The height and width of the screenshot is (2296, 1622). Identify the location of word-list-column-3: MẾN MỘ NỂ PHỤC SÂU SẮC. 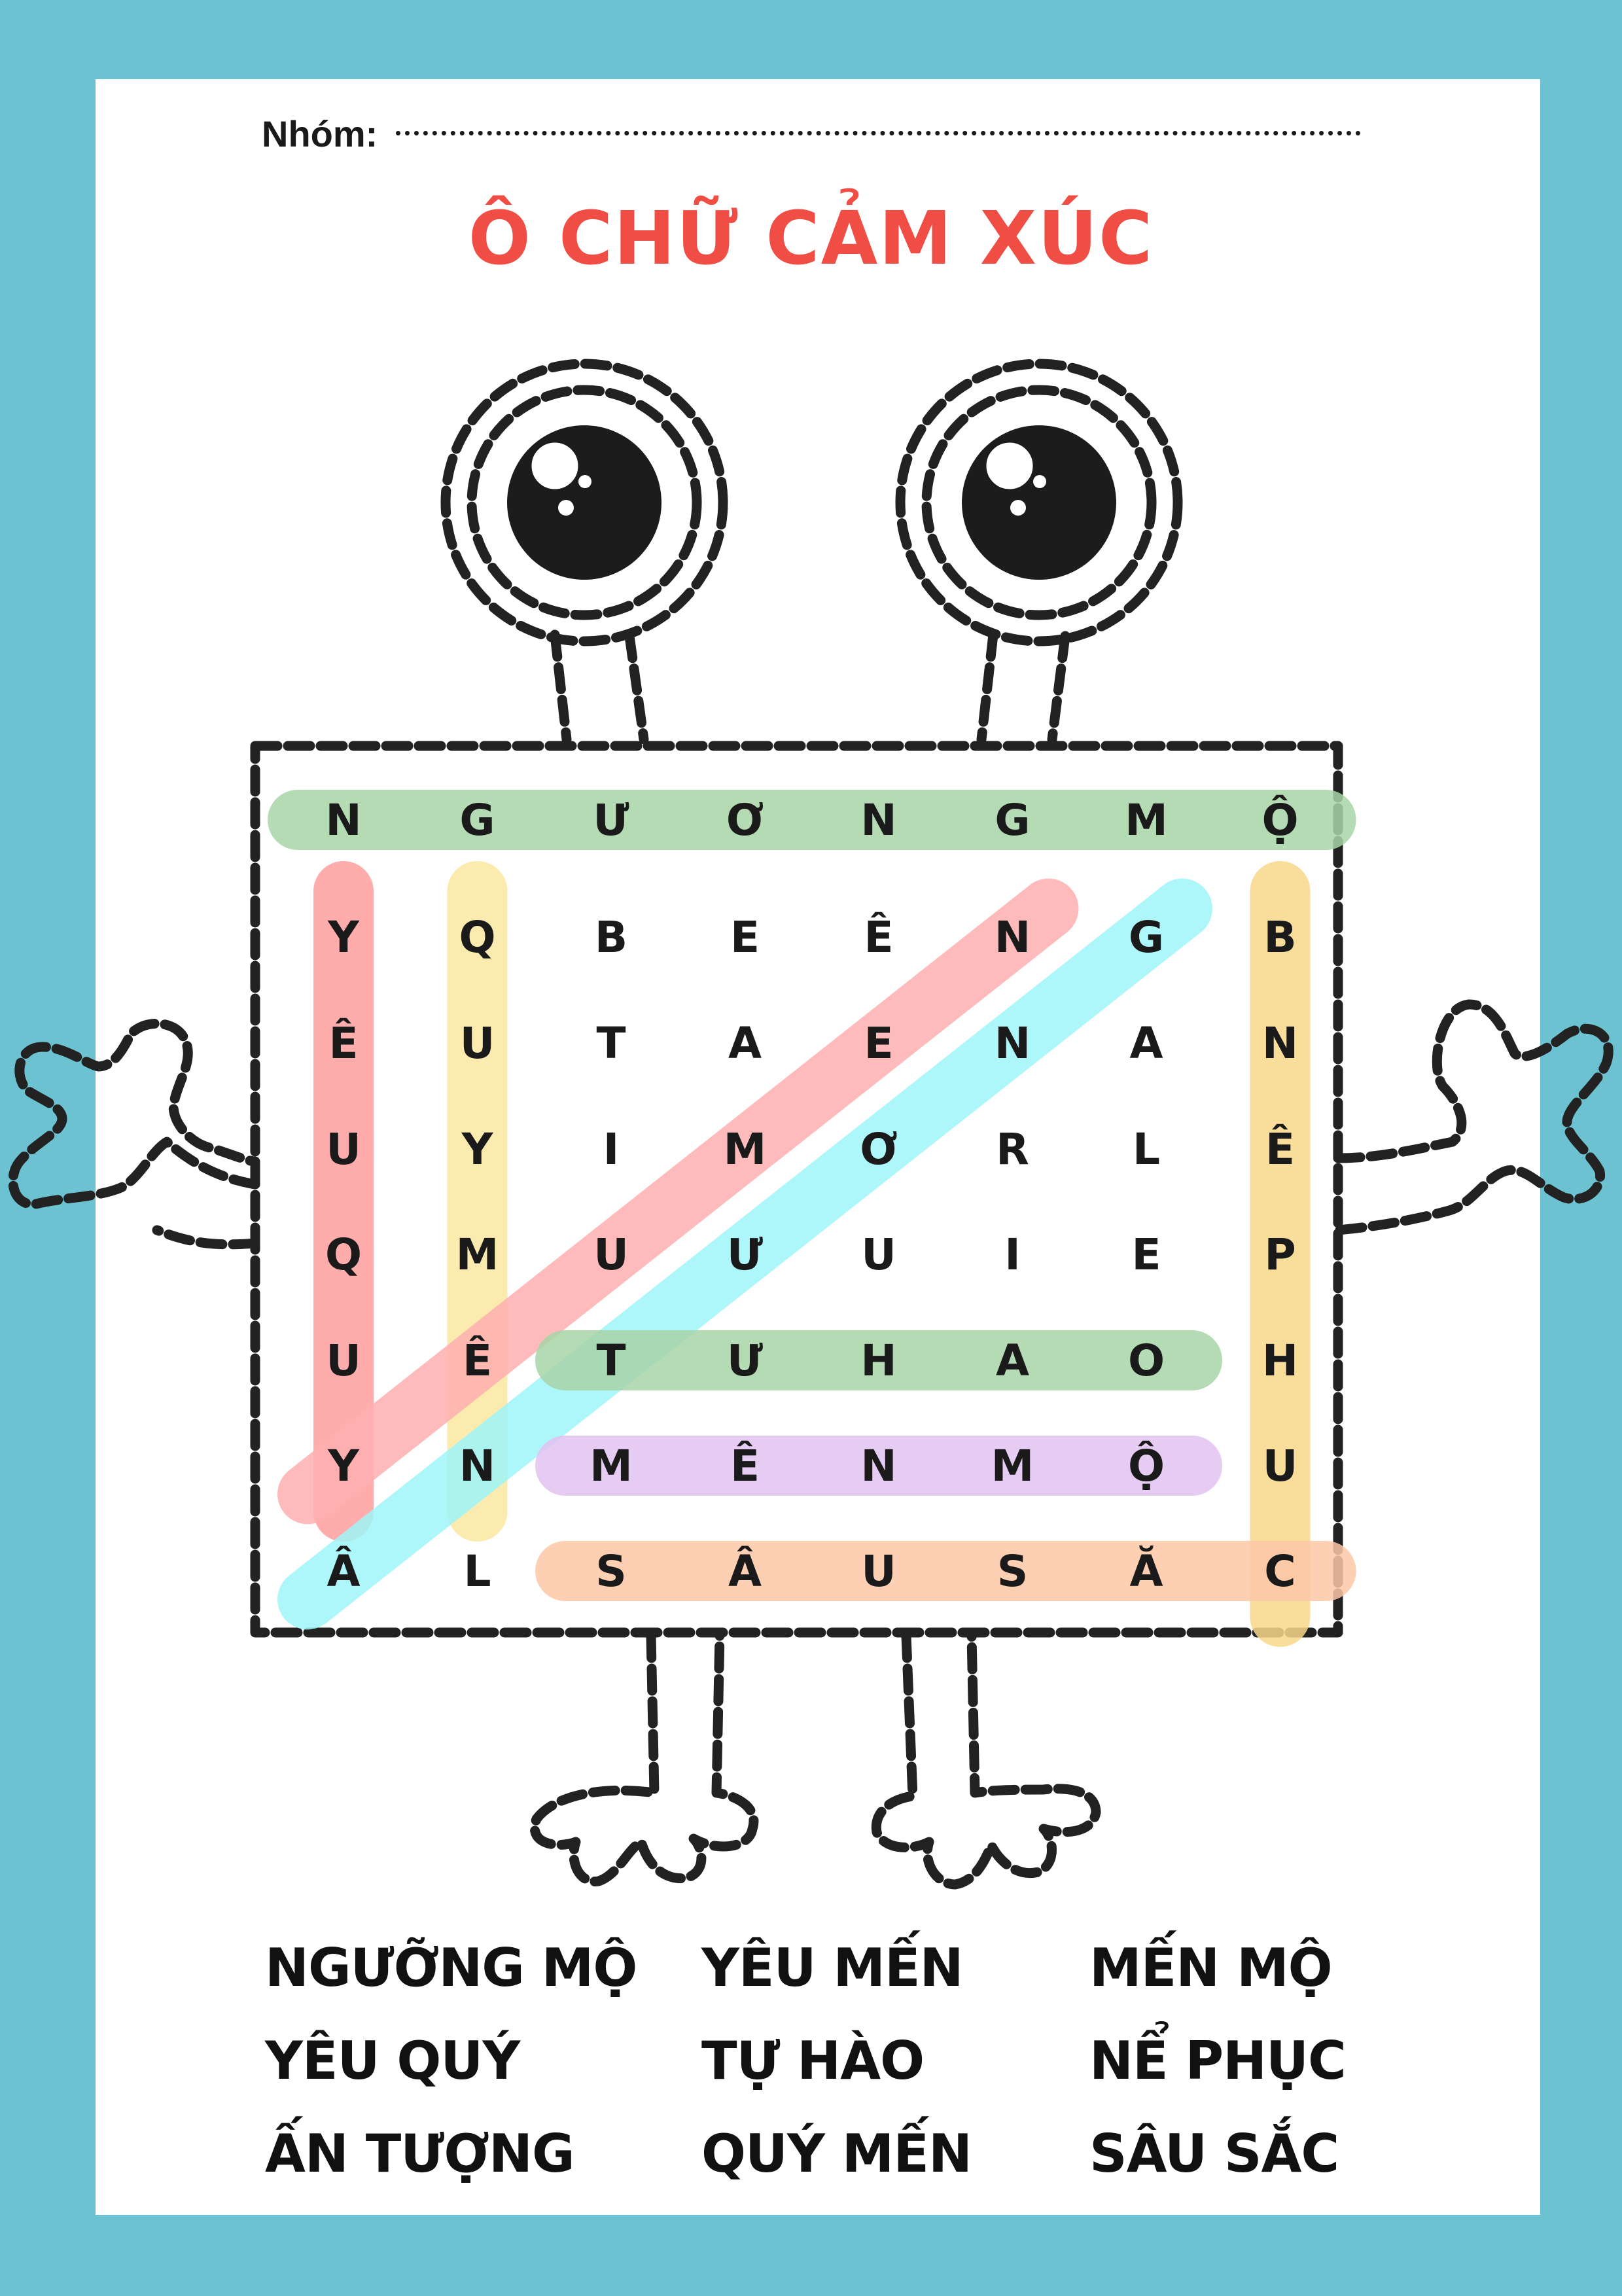
(1218, 2079).